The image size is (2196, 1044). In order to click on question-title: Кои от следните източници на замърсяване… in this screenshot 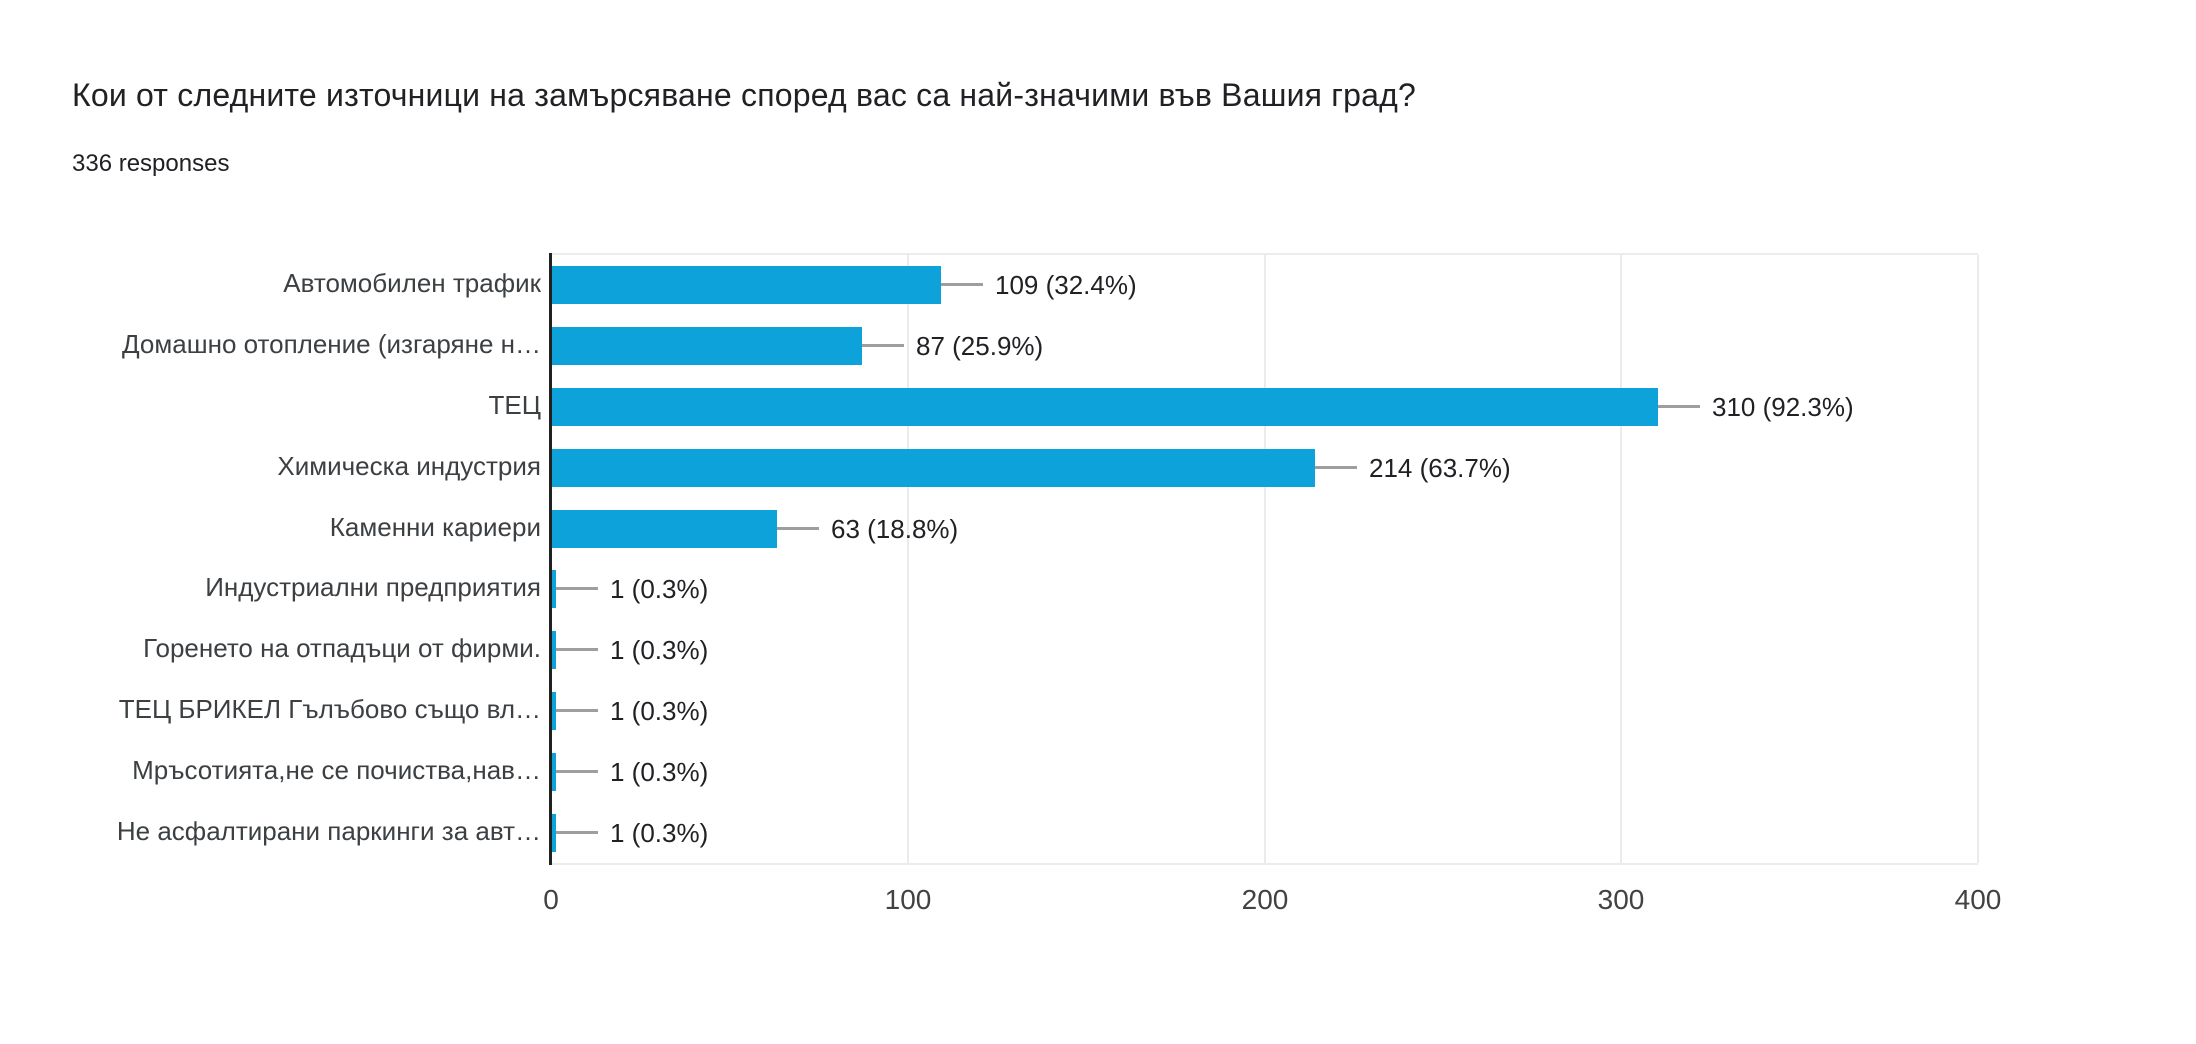, I will do `click(744, 95)`.